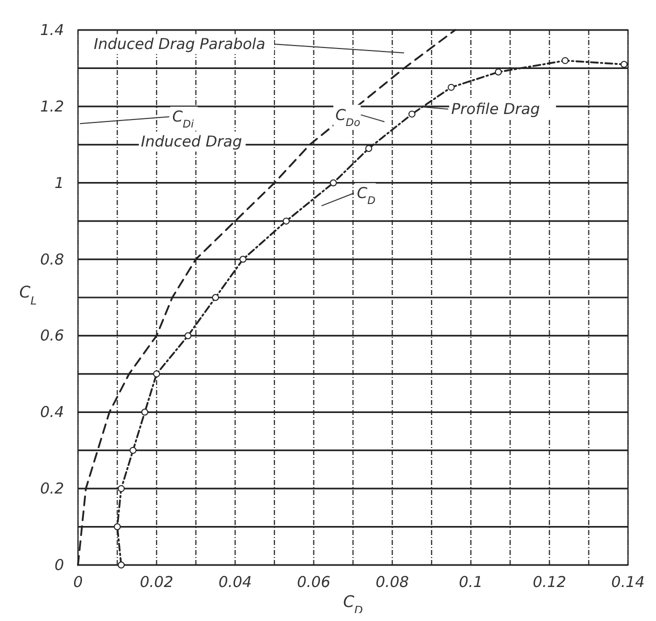 The height and width of the screenshot is (621, 656). What do you see at coordinates (59, 565) in the screenshot?
I see `y-tick-label: 0` at bounding box center [59, 565].